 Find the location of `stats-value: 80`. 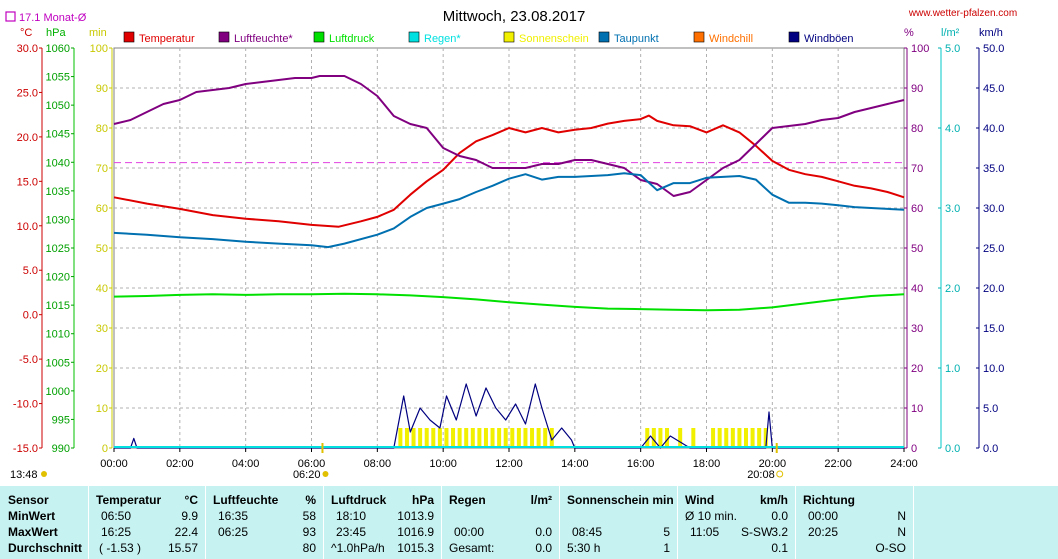

stats-value: 80 is located at coordinates (309, 548).